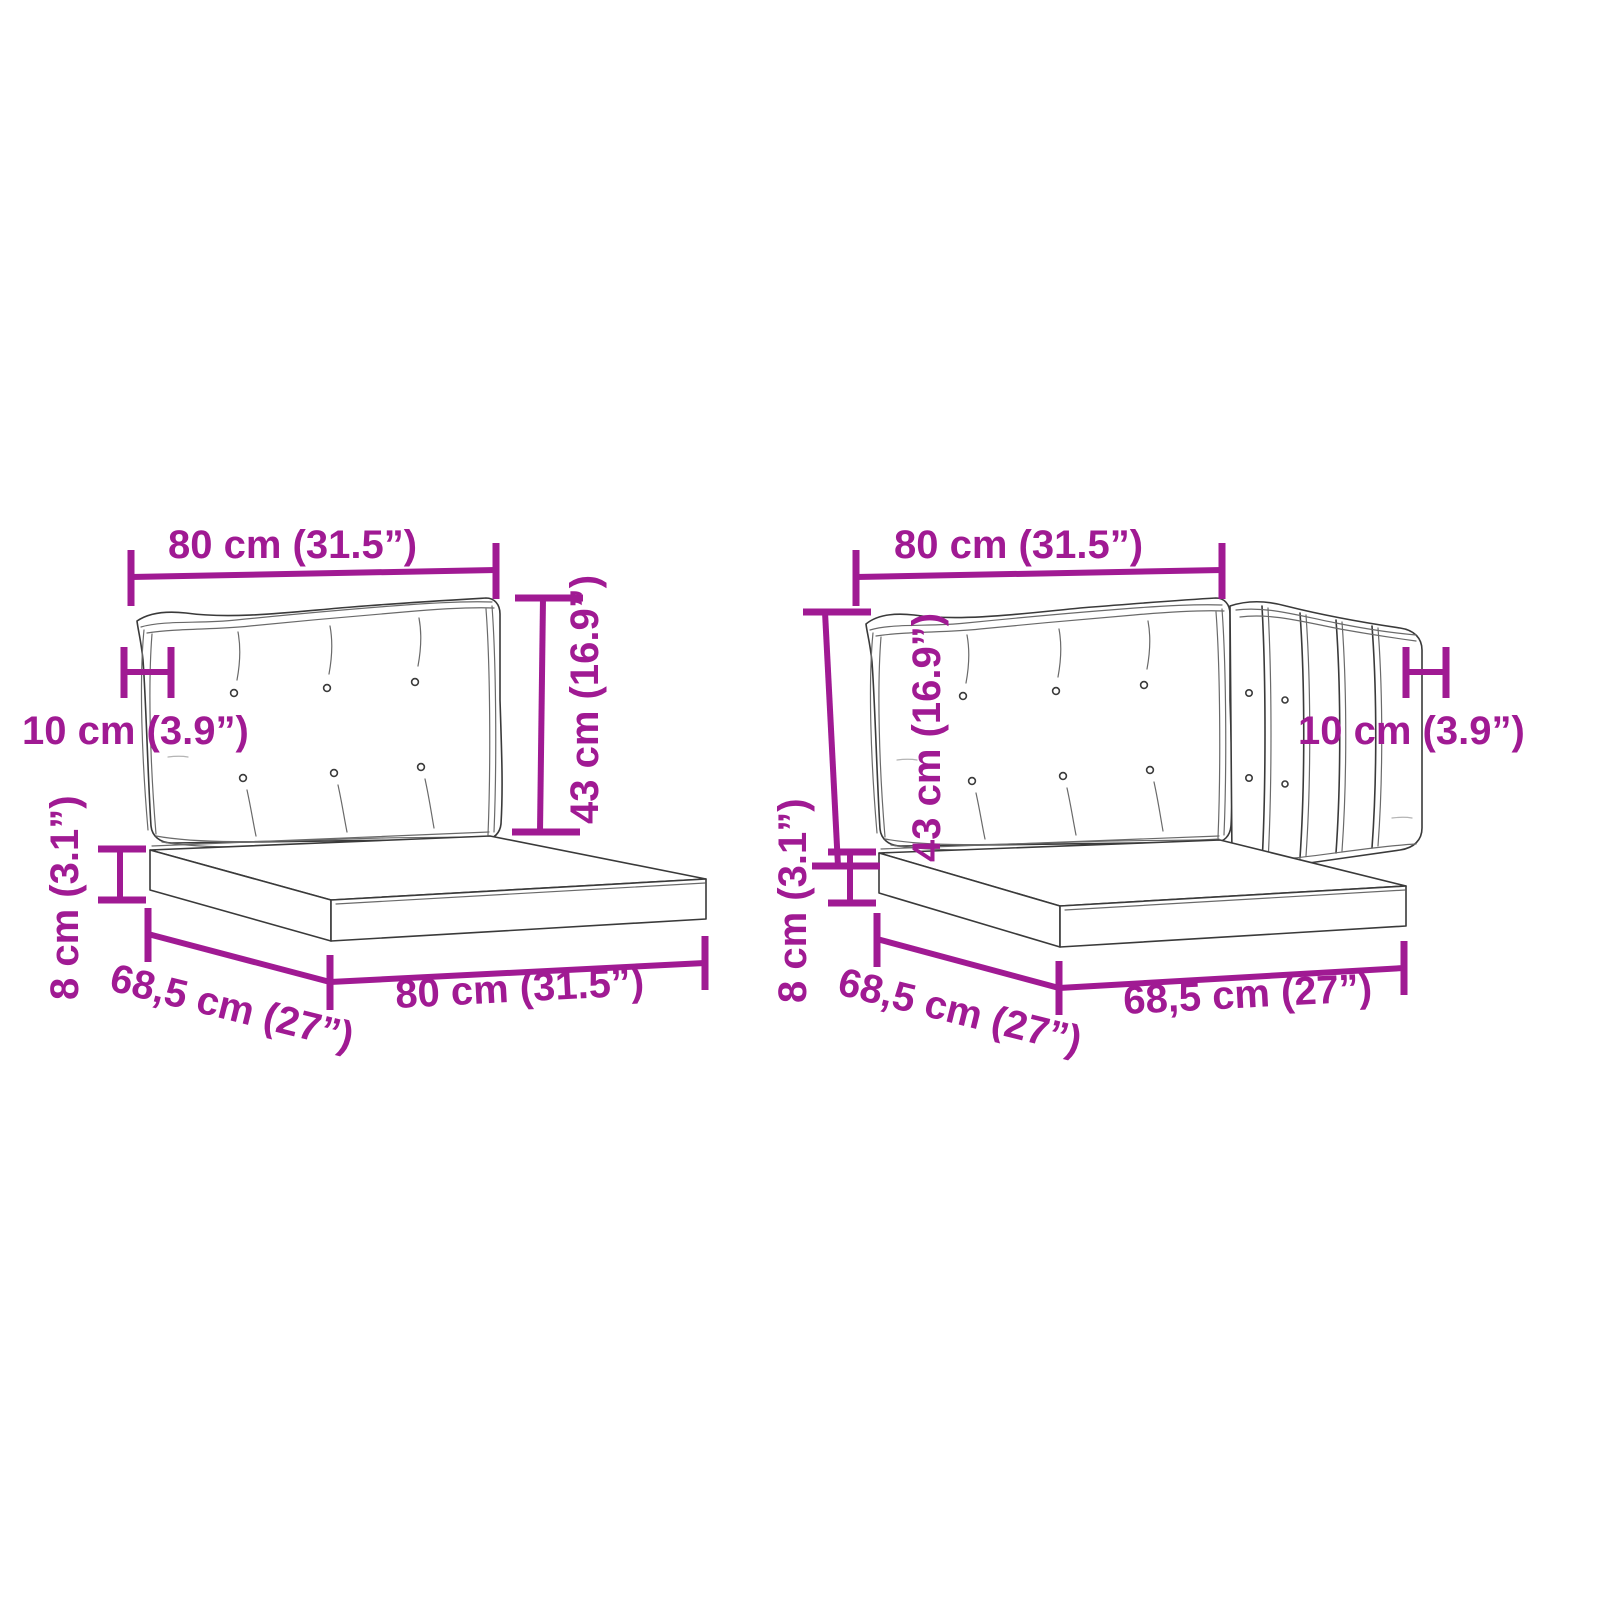 Image resolution: width=1600 pixels, height=1600 pixels. Describe the element at coordinates (547, 715) in the screenshot. I see `left-dim-back-height` at that location.